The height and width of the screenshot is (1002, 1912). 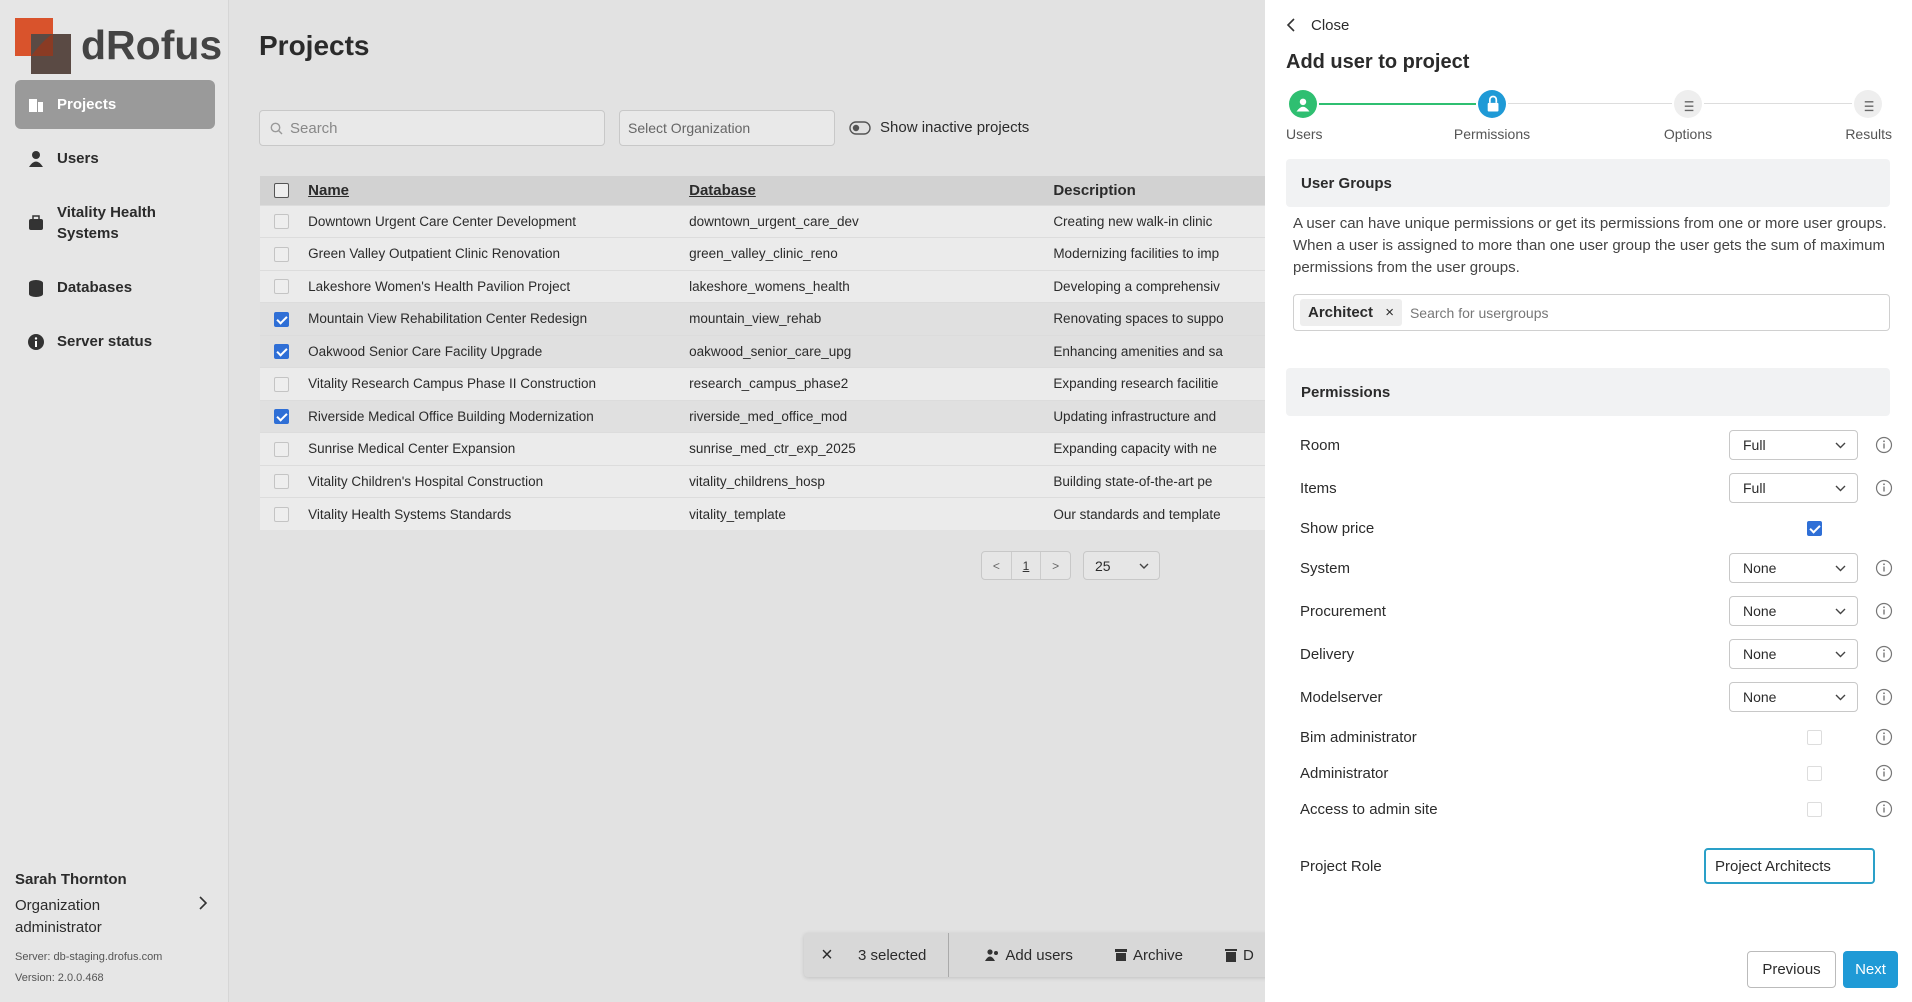 I want to click on next-button: Next, so click(x=1870, y=969).